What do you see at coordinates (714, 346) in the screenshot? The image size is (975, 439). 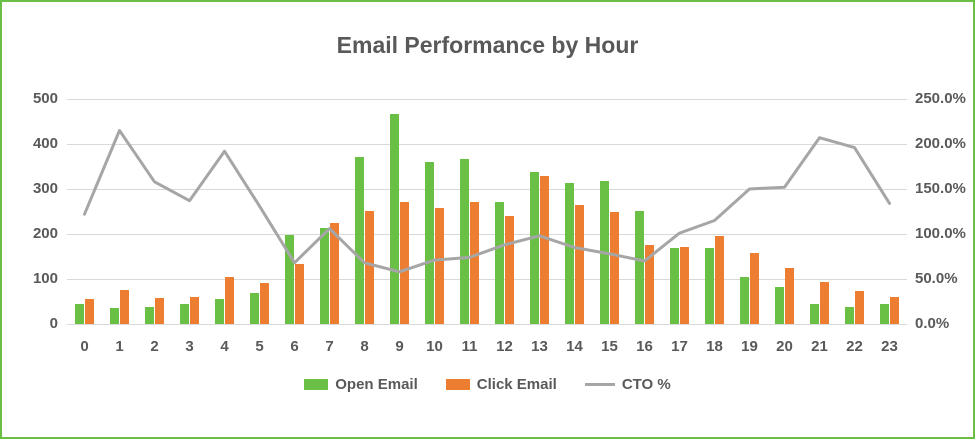 I see `x-axis-tick: 18` at bounding box center [714, 346].